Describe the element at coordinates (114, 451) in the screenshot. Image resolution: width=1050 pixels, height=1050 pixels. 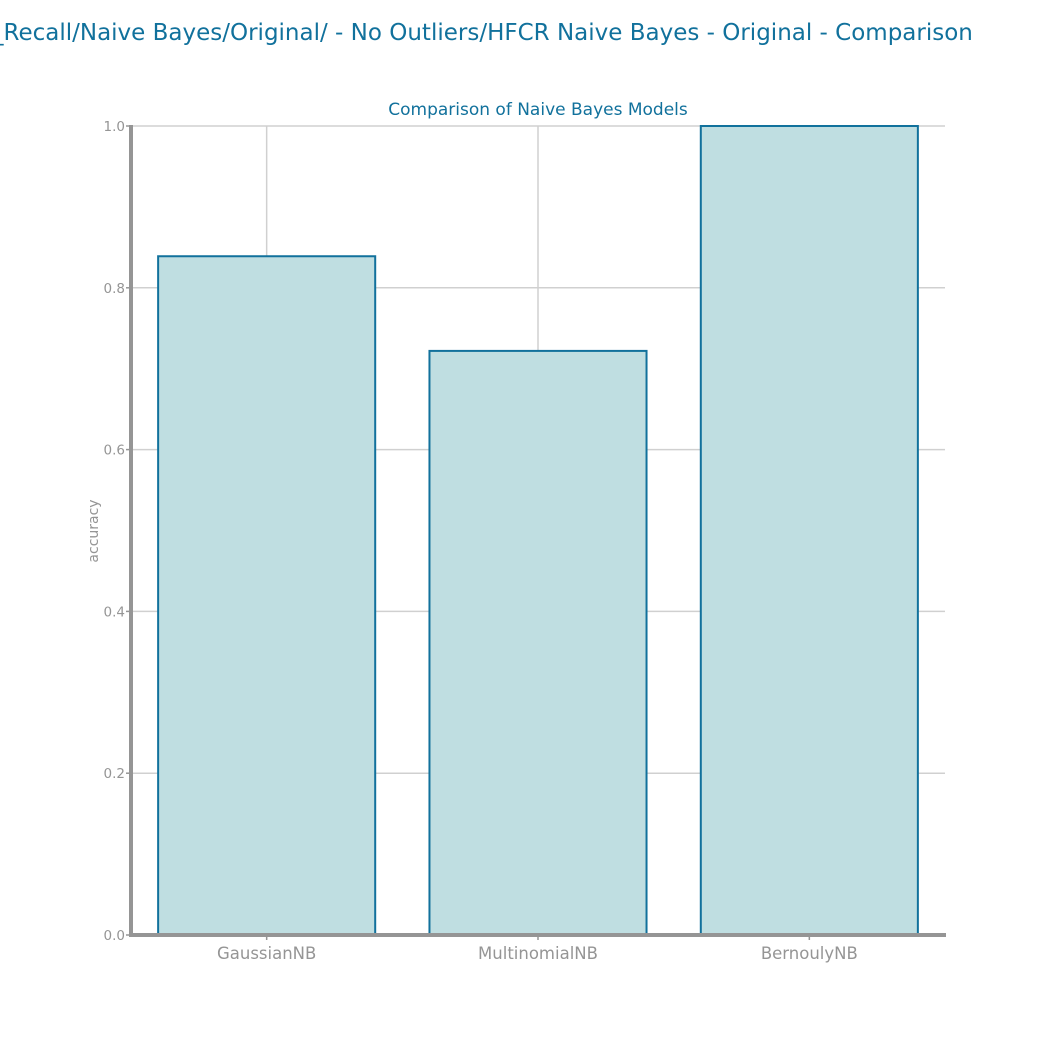
I see `y-tick-label: 0.6` at that location.